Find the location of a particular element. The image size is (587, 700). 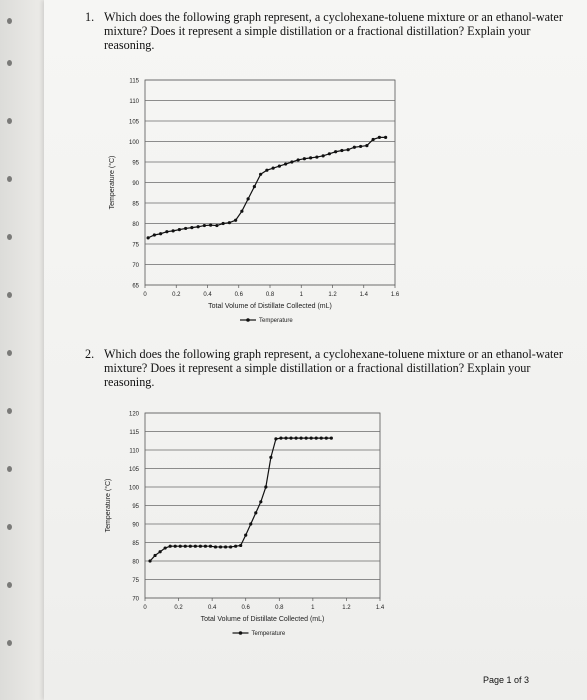

x-tick-label: 1.6 is located at coordinates (395, 295).